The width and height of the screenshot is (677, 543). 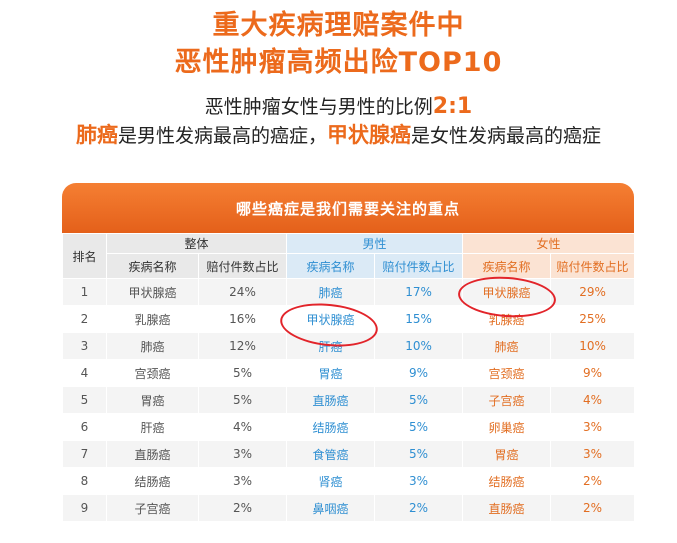 I want to click on male-disease-cell: 肺癌, so click(x=331, y=292).